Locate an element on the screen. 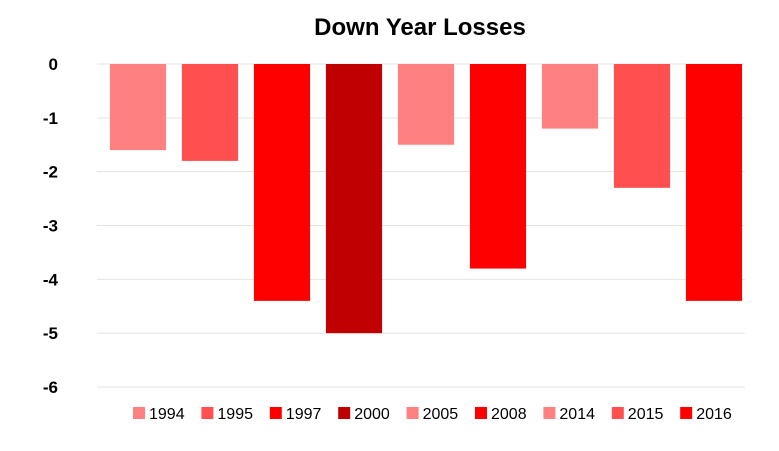 The image size is (779, 451). bar-1997 is located at coordinates (282, 182).